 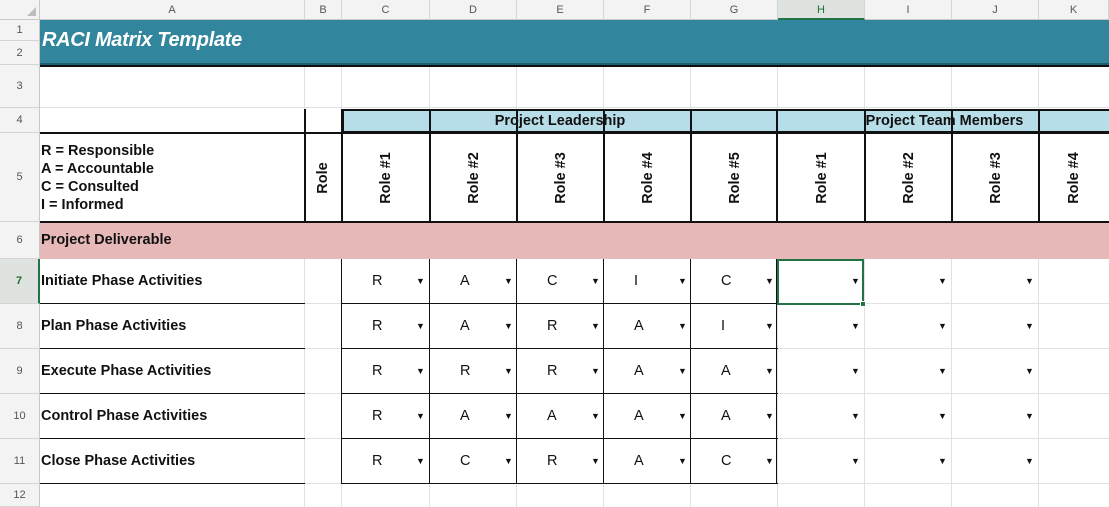 What do you see at coordinates (647, 10) in the screenshot?
I see `column-header-f: F` at bounding box center [647, 10].